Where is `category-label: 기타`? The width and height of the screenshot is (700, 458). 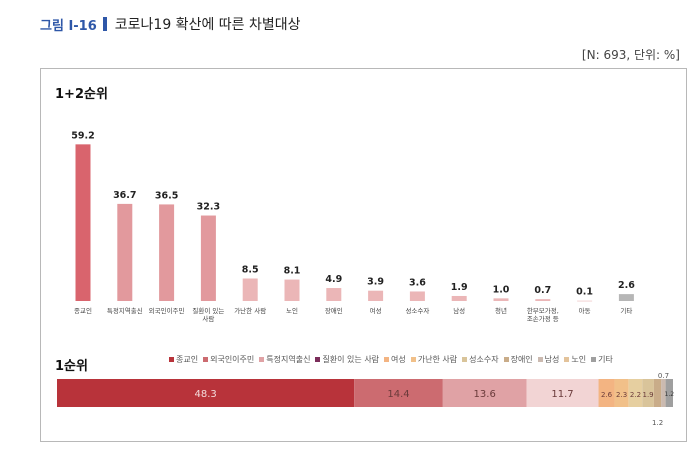 category-label: 기타 is located at coordinates (626, 310).